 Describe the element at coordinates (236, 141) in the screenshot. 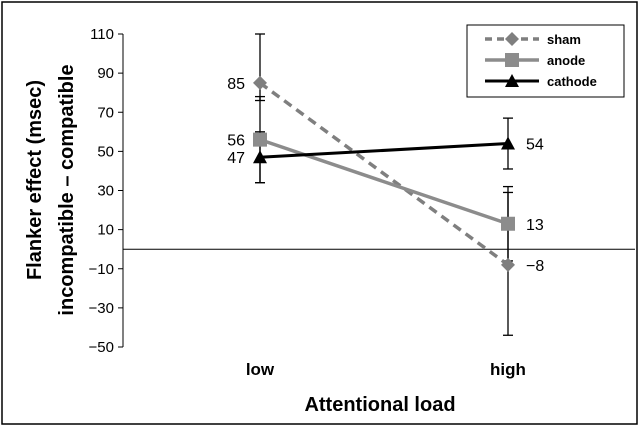

I see `data-label-anode-low: 56` at that location.